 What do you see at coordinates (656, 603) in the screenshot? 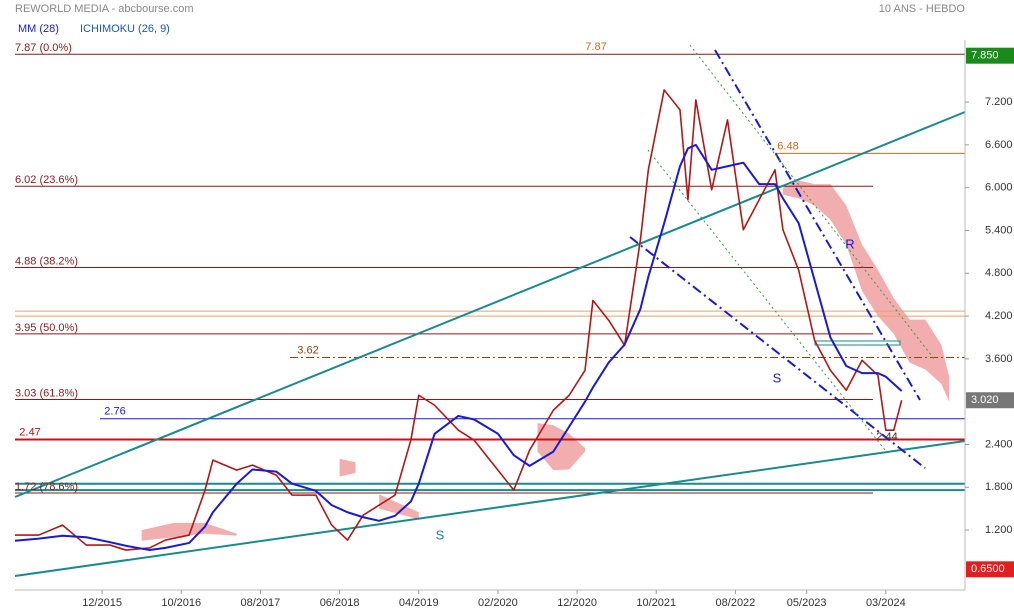
I see `x-tick-label: 10/2021` at bounding box center [656, 603].